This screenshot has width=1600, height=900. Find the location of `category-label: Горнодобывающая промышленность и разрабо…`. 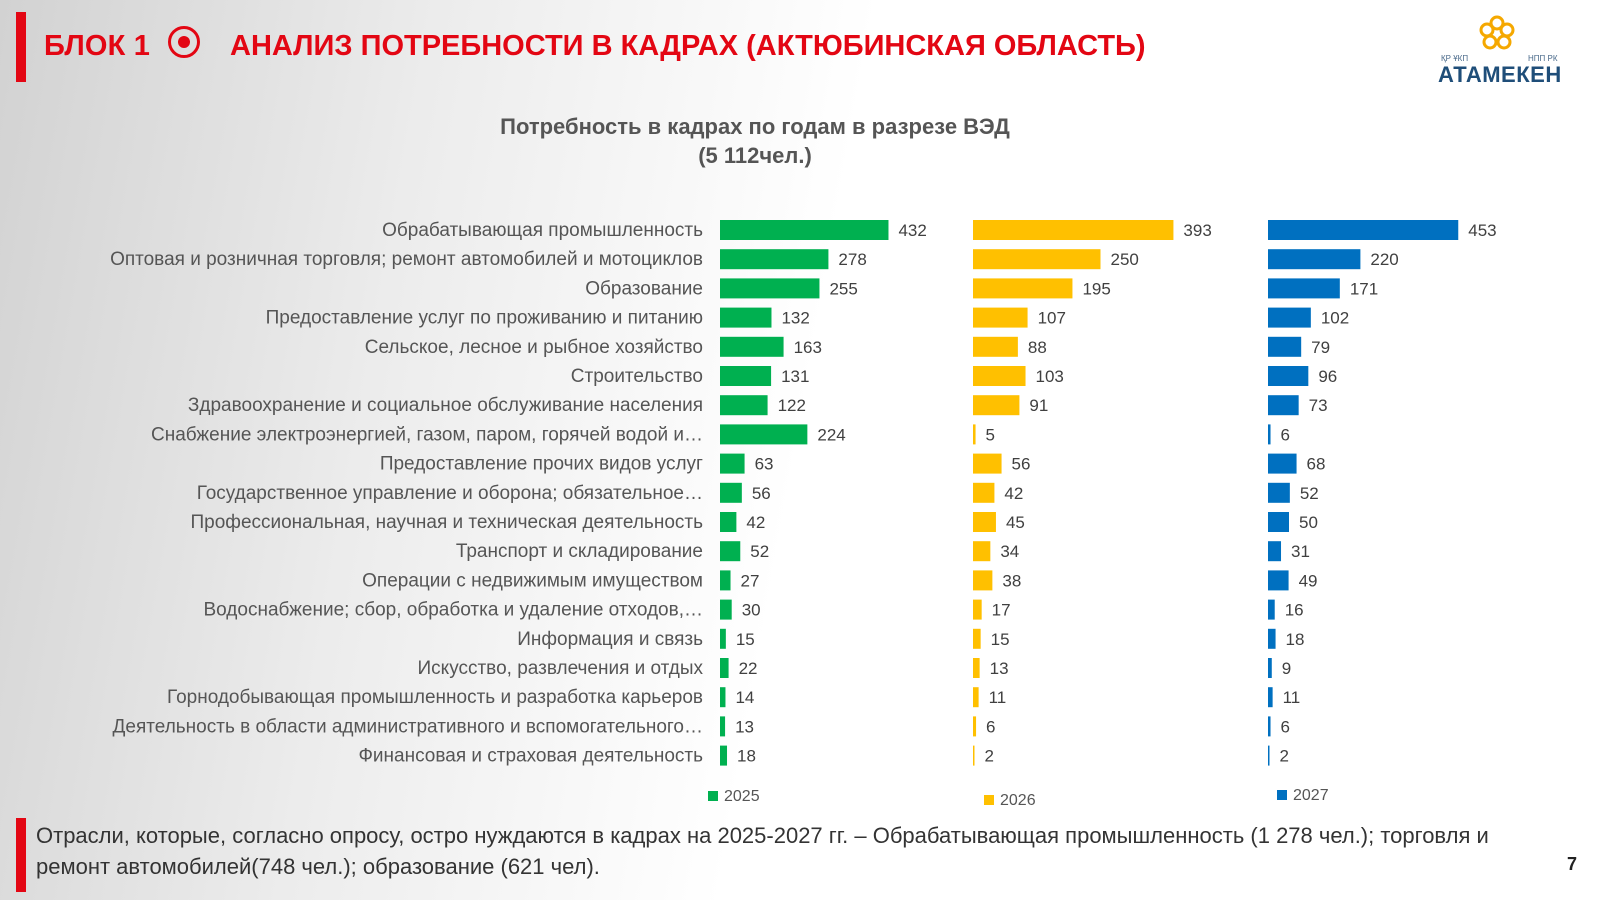

category-label: Горнодобывающая промышленность и разрабо… is located at coordinates (435, 697).